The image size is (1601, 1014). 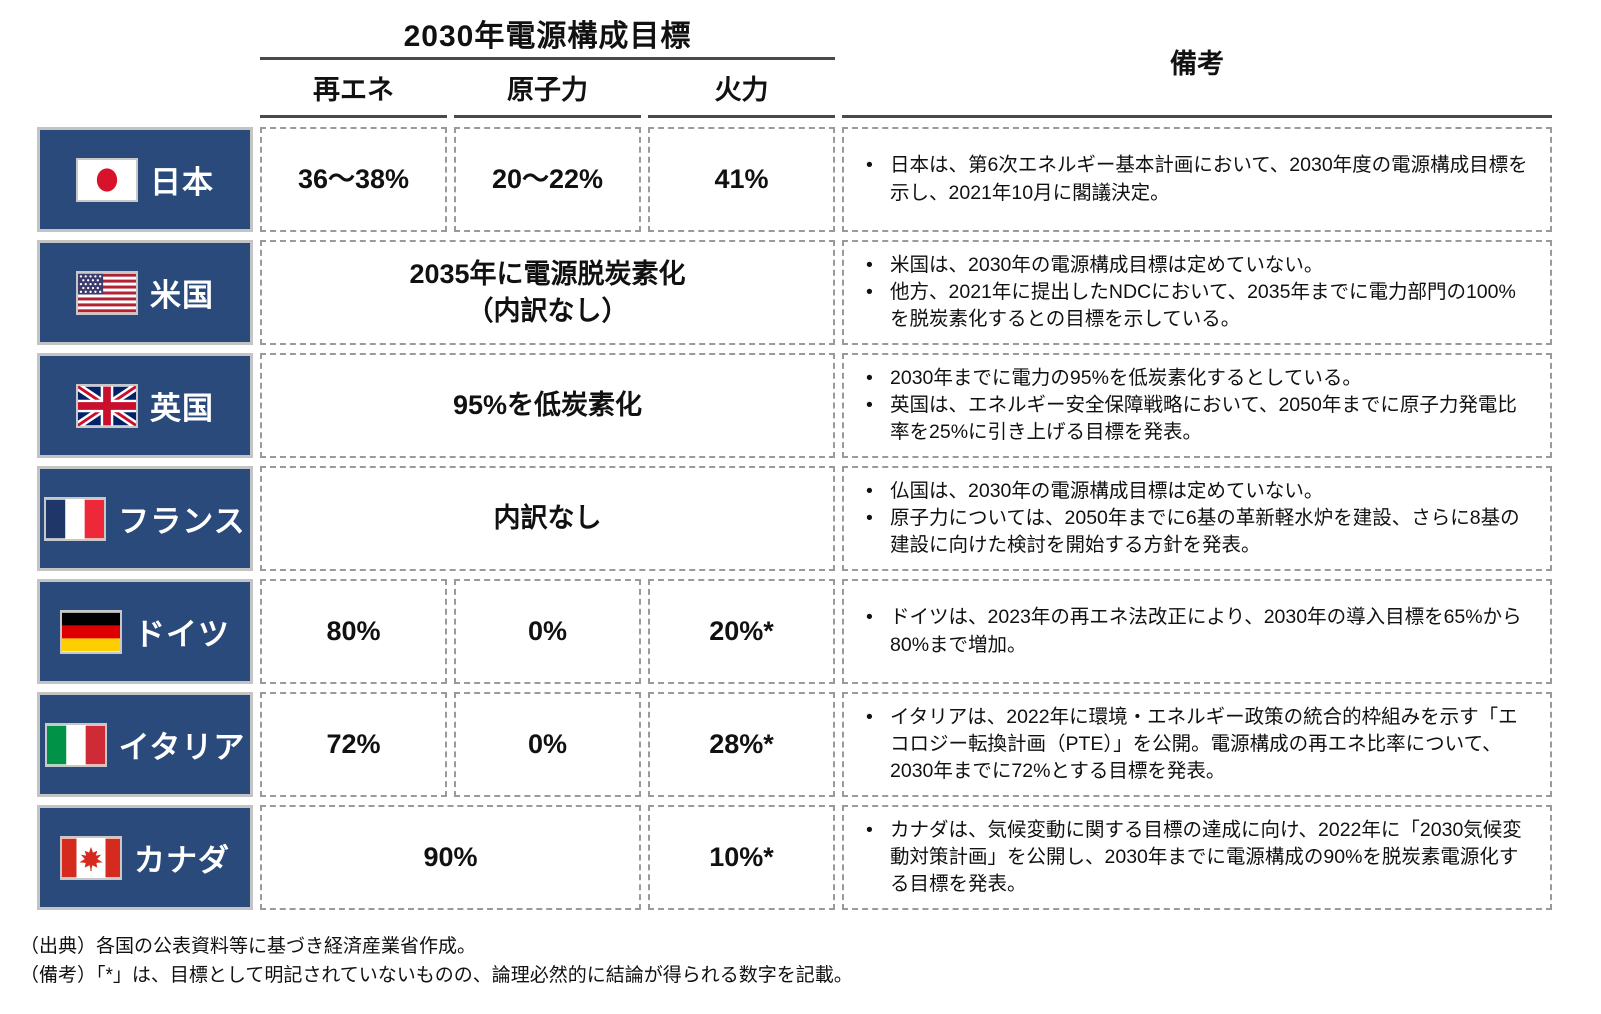 I want to click on country-label-canada: カナダ, so click(x=145, y=857).